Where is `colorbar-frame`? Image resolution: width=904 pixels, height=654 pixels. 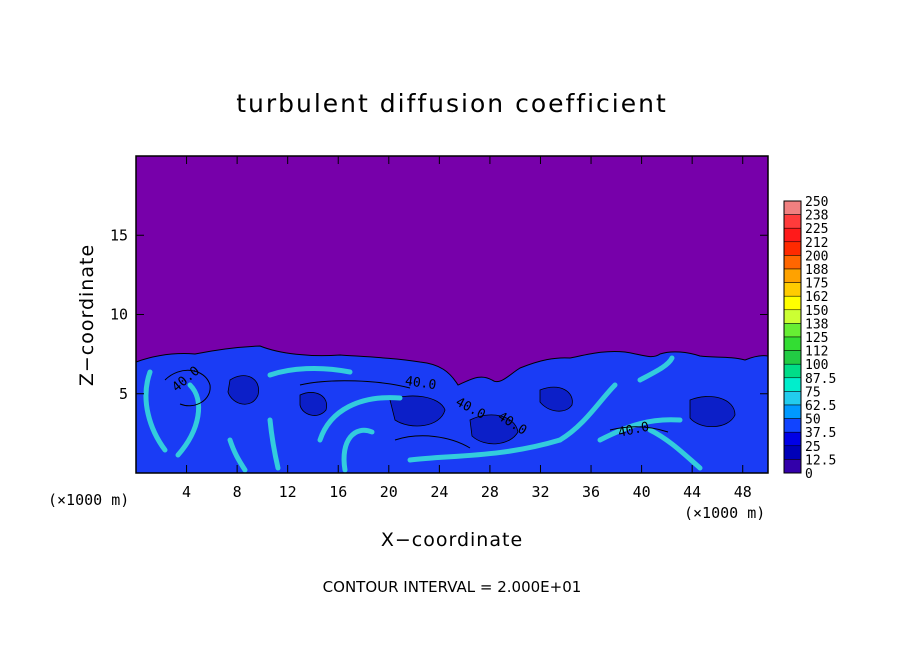
colorbar-frame is located at coordinates (792, 337).